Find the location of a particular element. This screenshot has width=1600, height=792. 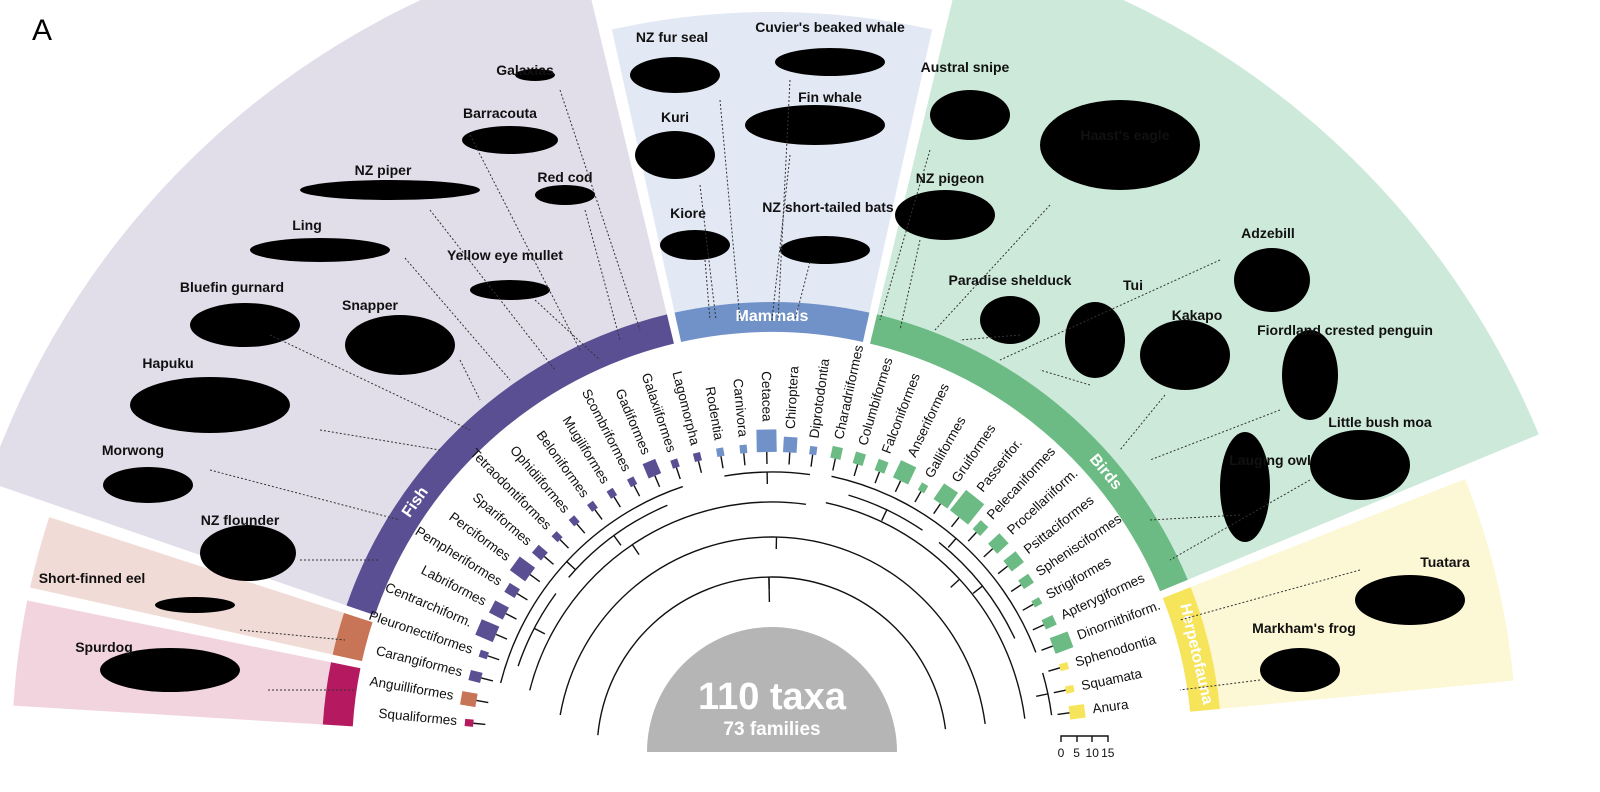

animal-silhouette-haast-s-eagle: Haast's eagle is located at coordinates (1120, 145).